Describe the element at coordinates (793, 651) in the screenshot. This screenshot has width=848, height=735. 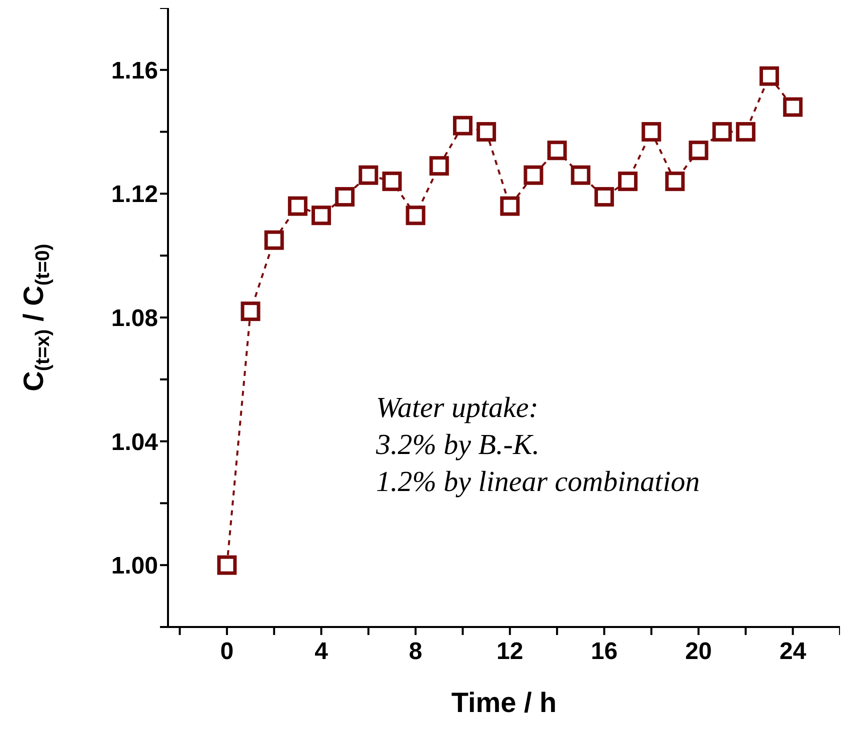
I see `x-tick-label: 24` at that location.